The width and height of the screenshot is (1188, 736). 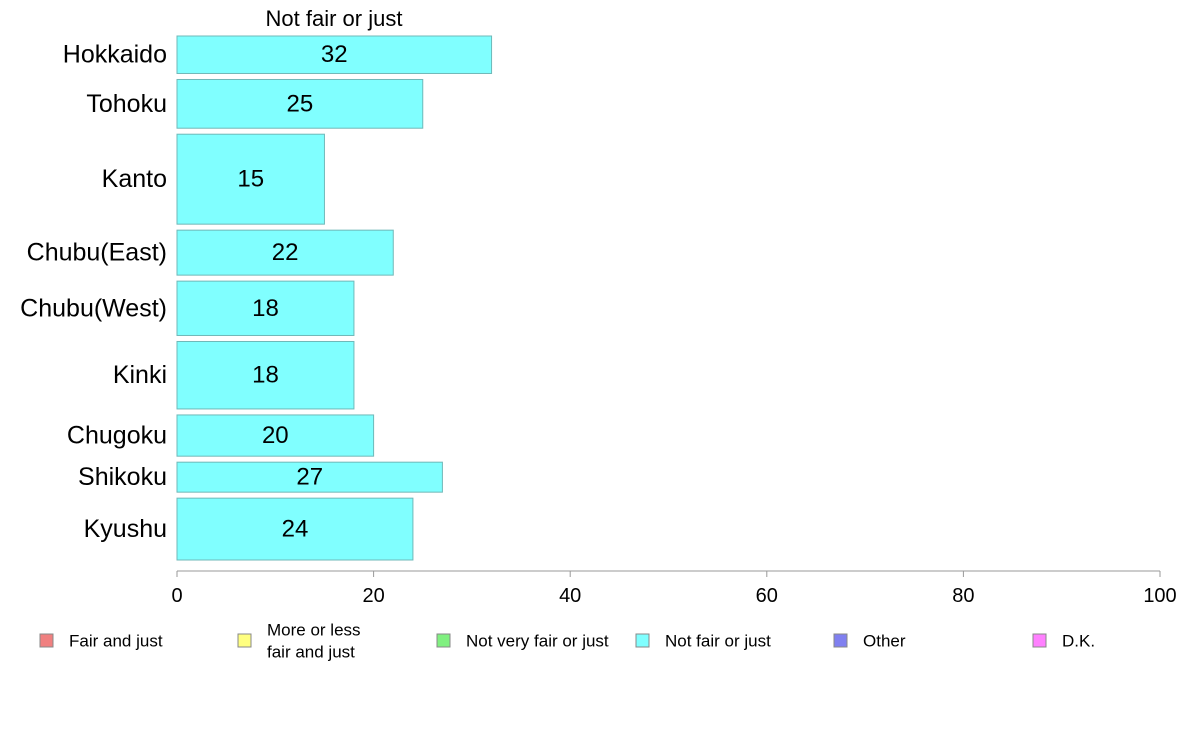 I want to click on x-tick-label-80: 80, so click(x=963, y=596).